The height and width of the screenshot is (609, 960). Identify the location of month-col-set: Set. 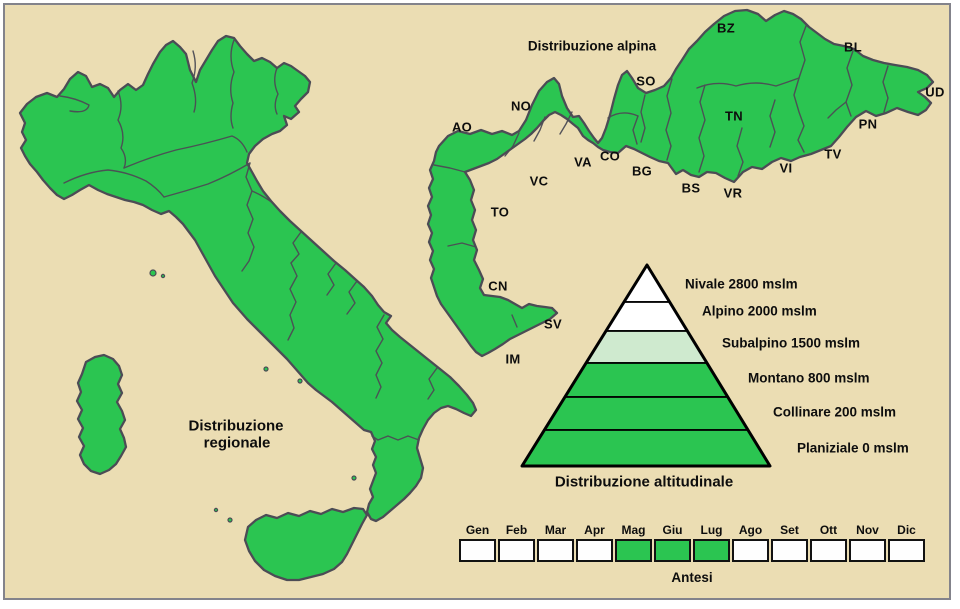
(789, 543).